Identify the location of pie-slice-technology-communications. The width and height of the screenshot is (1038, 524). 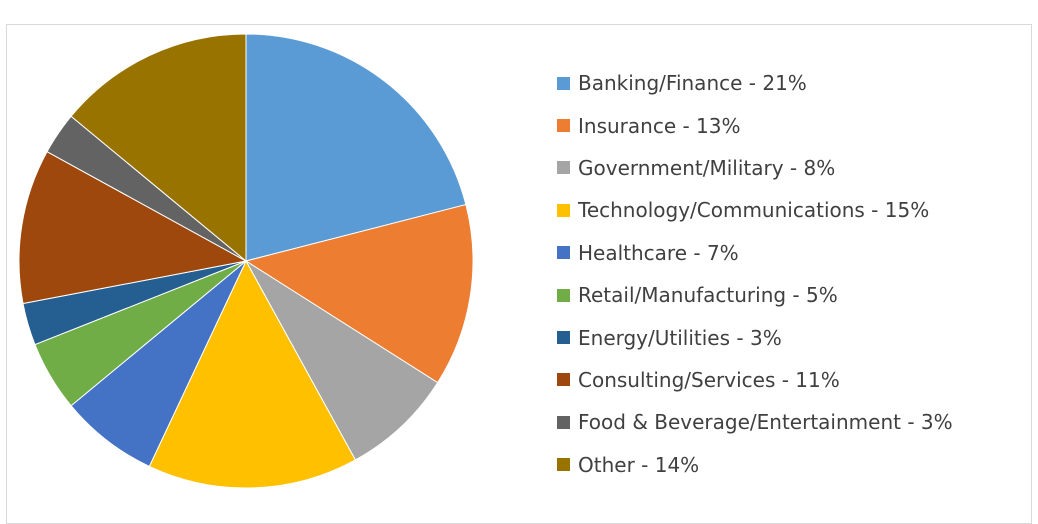
(252, 374).